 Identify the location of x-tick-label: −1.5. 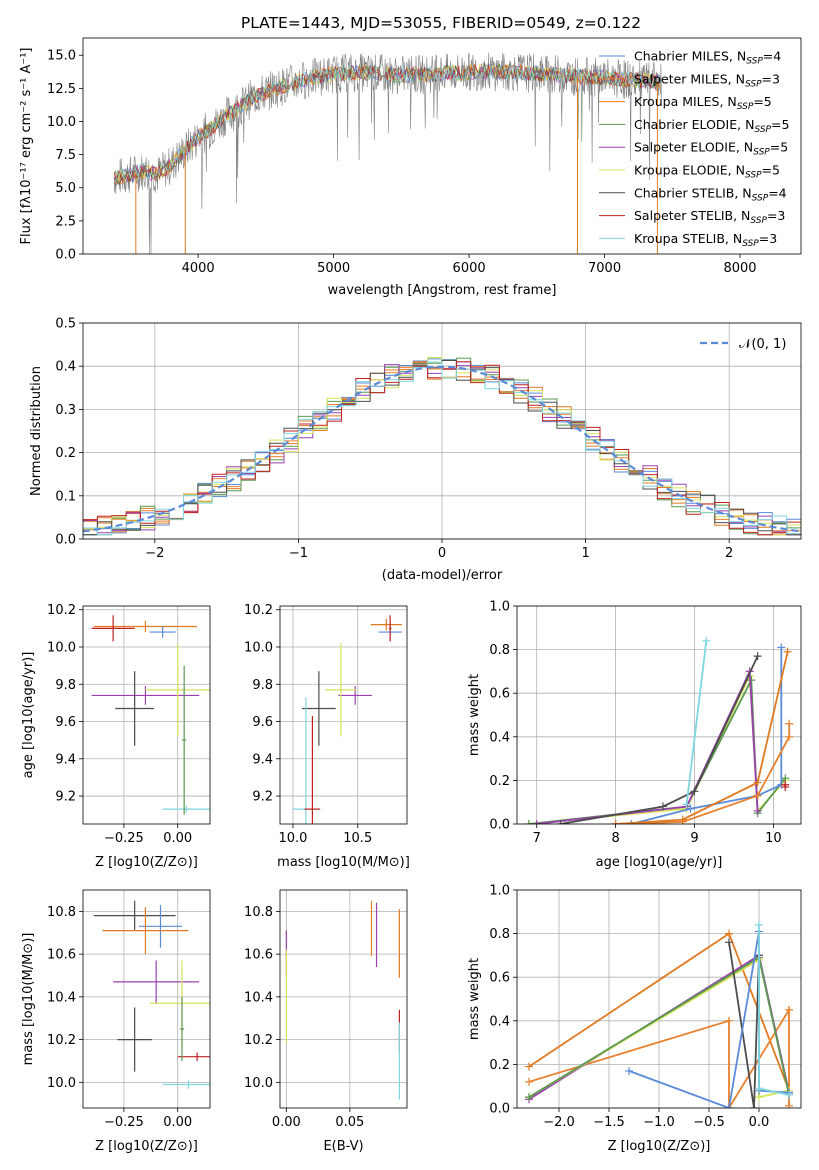
(609, 1122).